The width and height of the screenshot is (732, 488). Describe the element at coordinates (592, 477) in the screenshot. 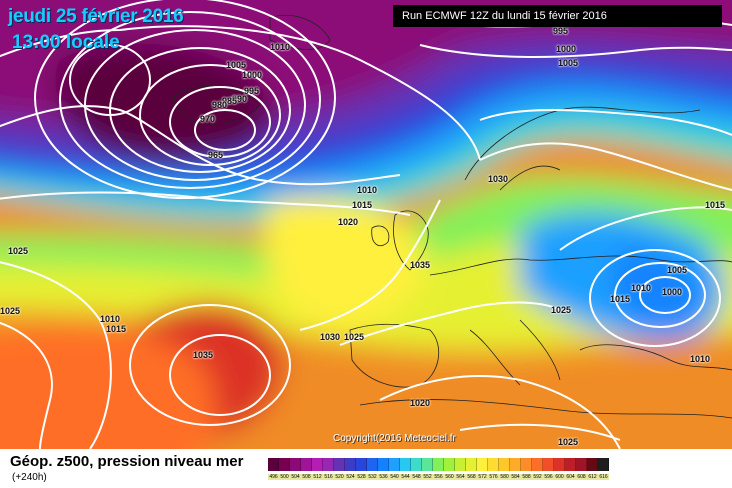

I see `scale-label: 612` at that location.